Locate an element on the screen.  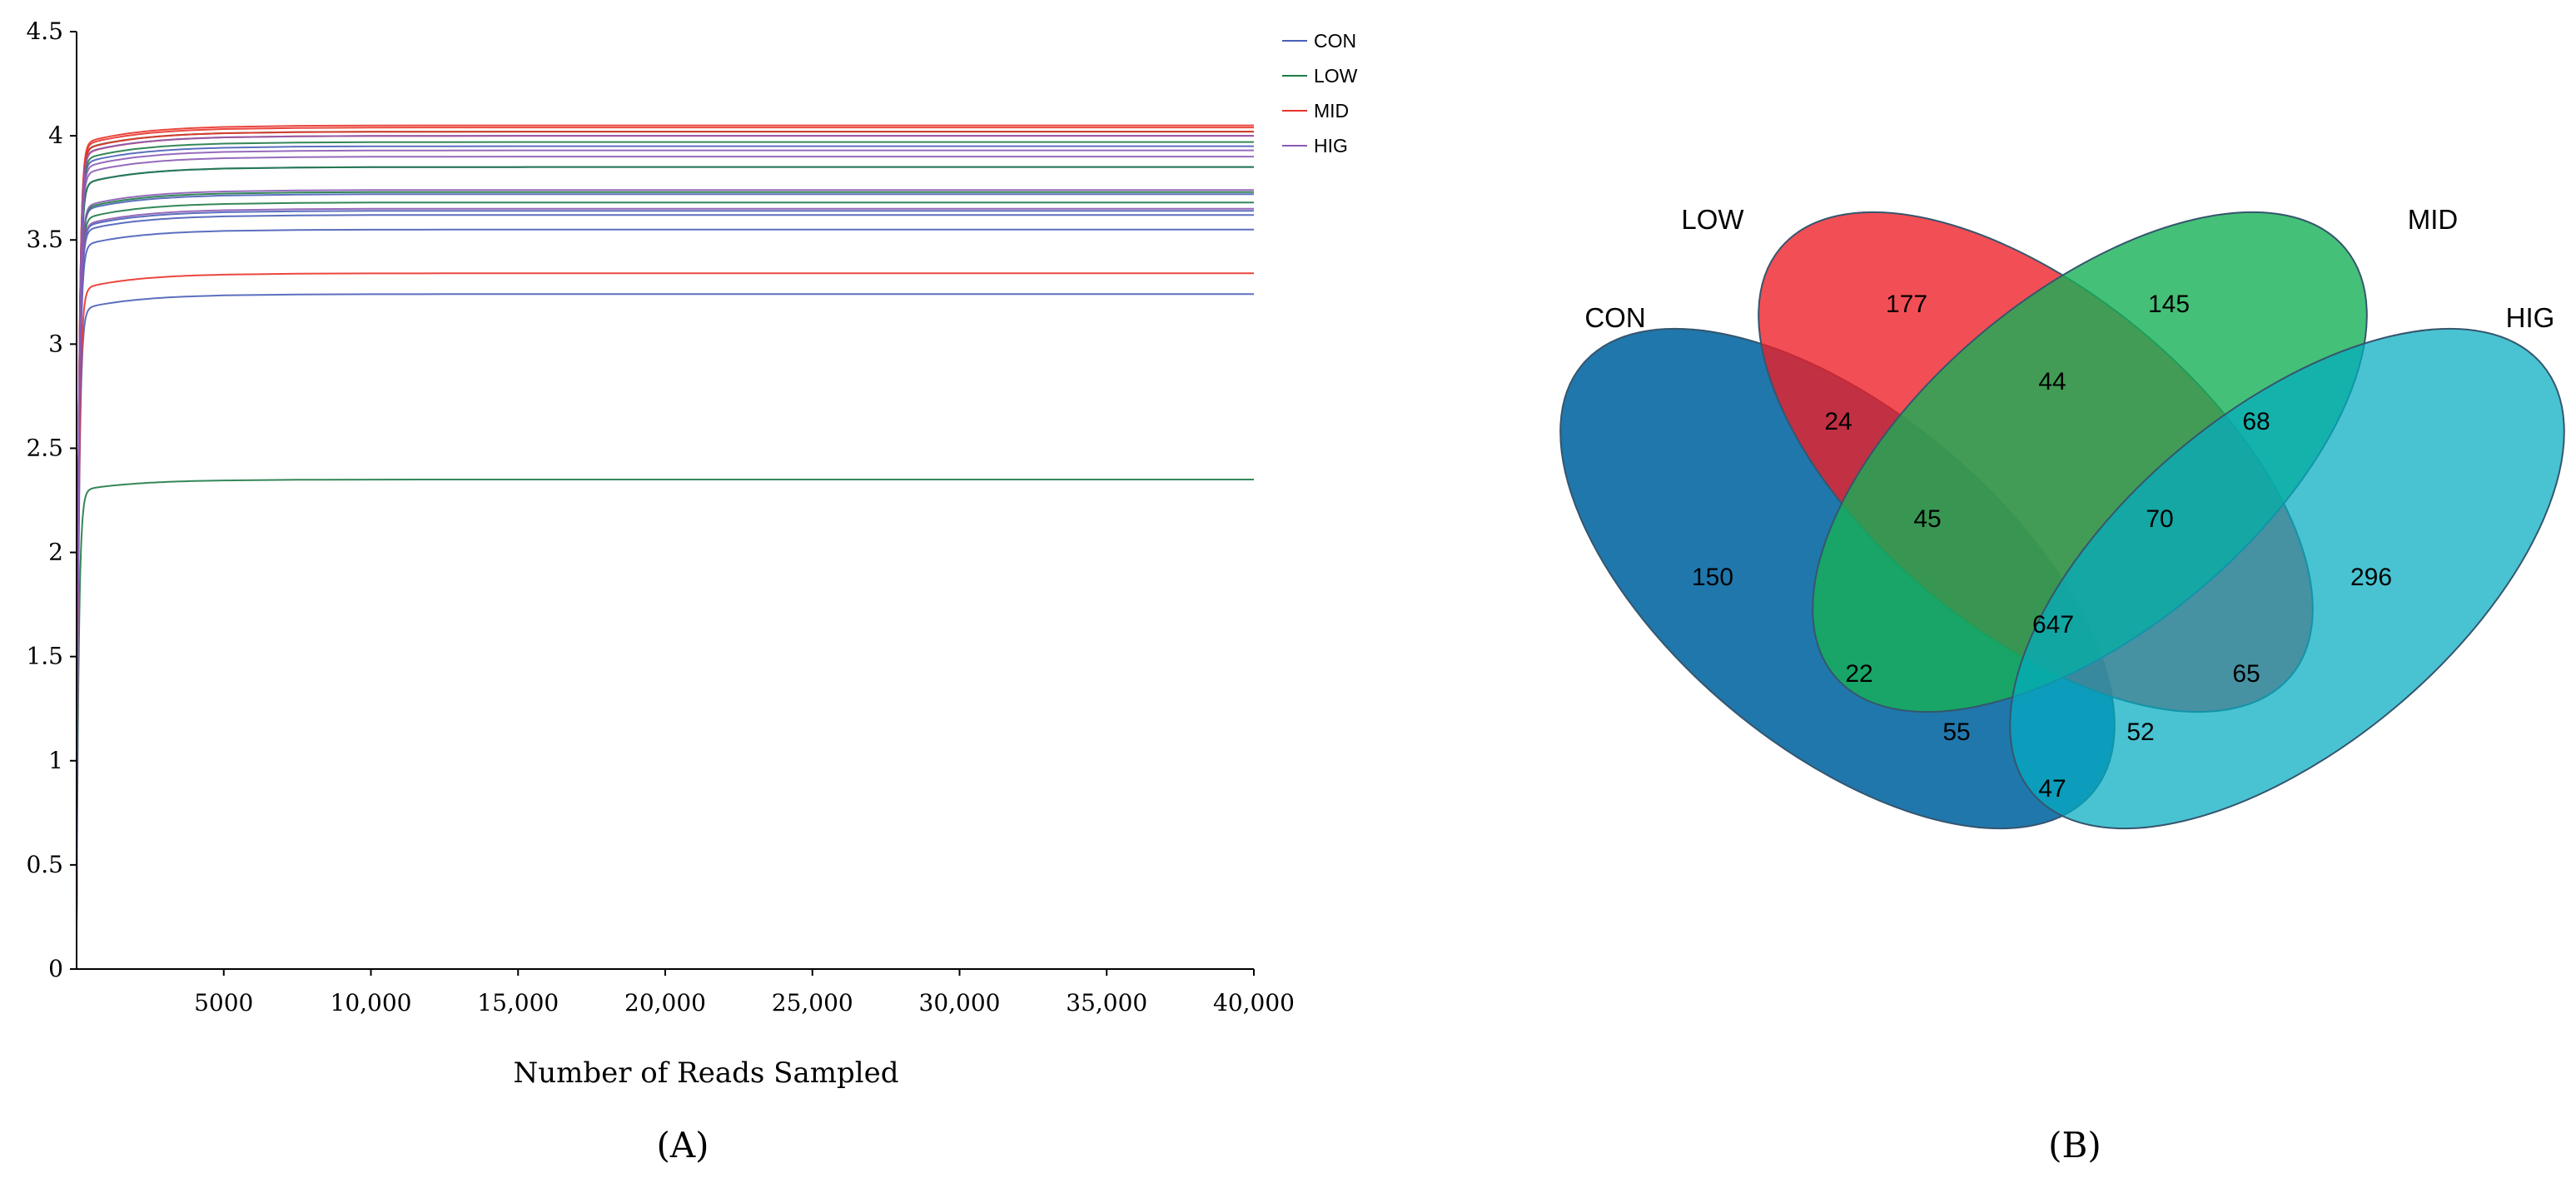
x-tick-label: 40,000 is located at coordinates (1254, 1003).